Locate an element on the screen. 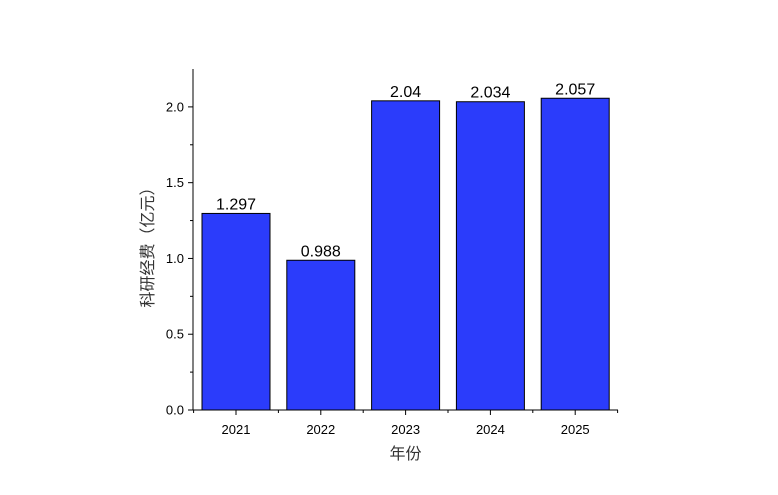  y-tick-label: 0.5 is located at coordinates (175, 334).